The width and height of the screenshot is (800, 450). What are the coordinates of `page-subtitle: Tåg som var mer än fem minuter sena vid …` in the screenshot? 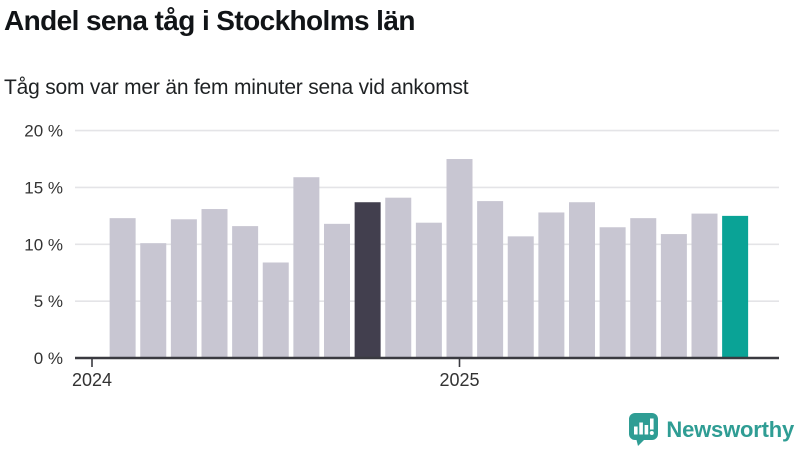 It's located at (236, 87).